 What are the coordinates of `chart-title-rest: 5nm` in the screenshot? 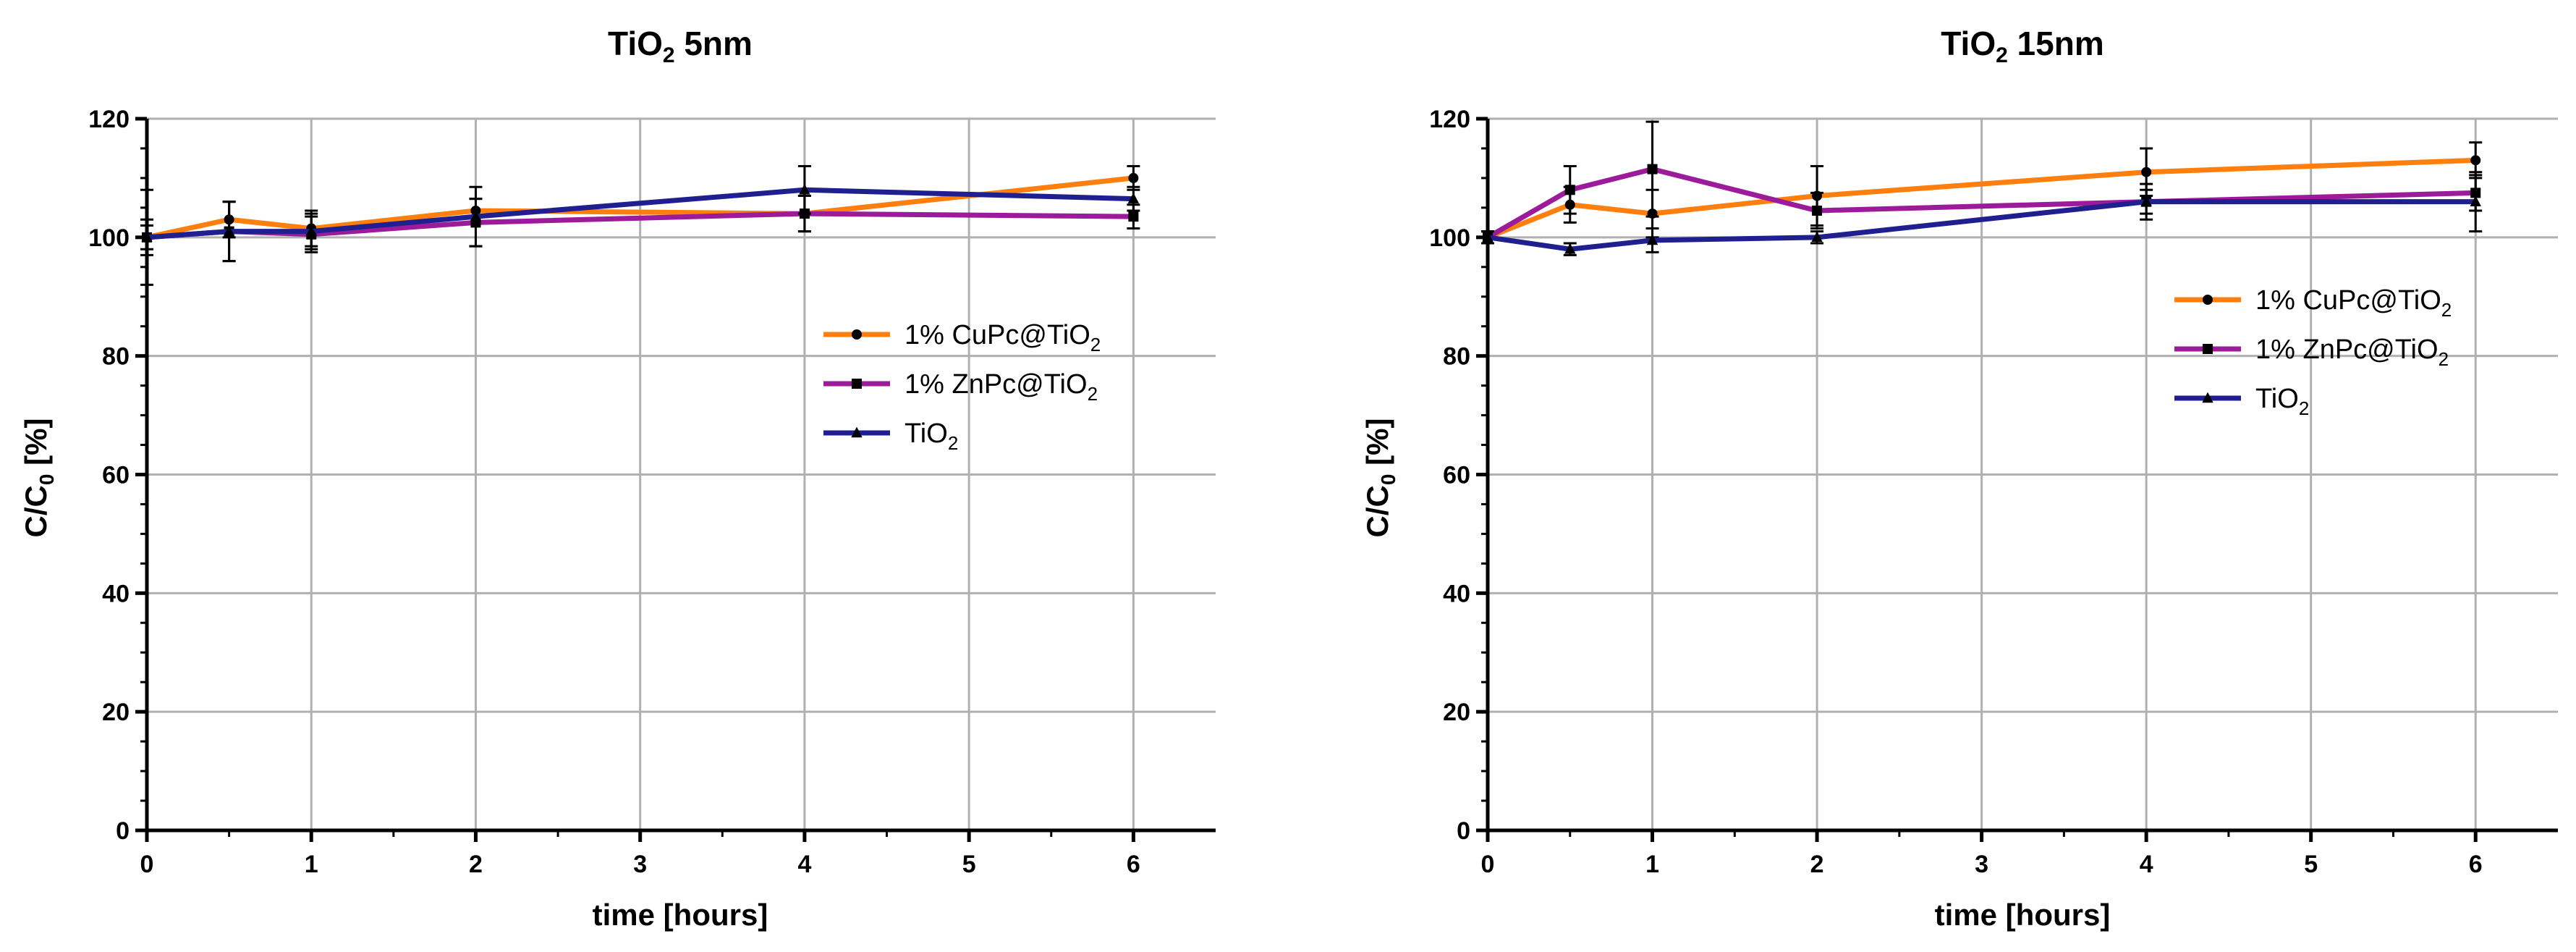 It's located at (714, 43).